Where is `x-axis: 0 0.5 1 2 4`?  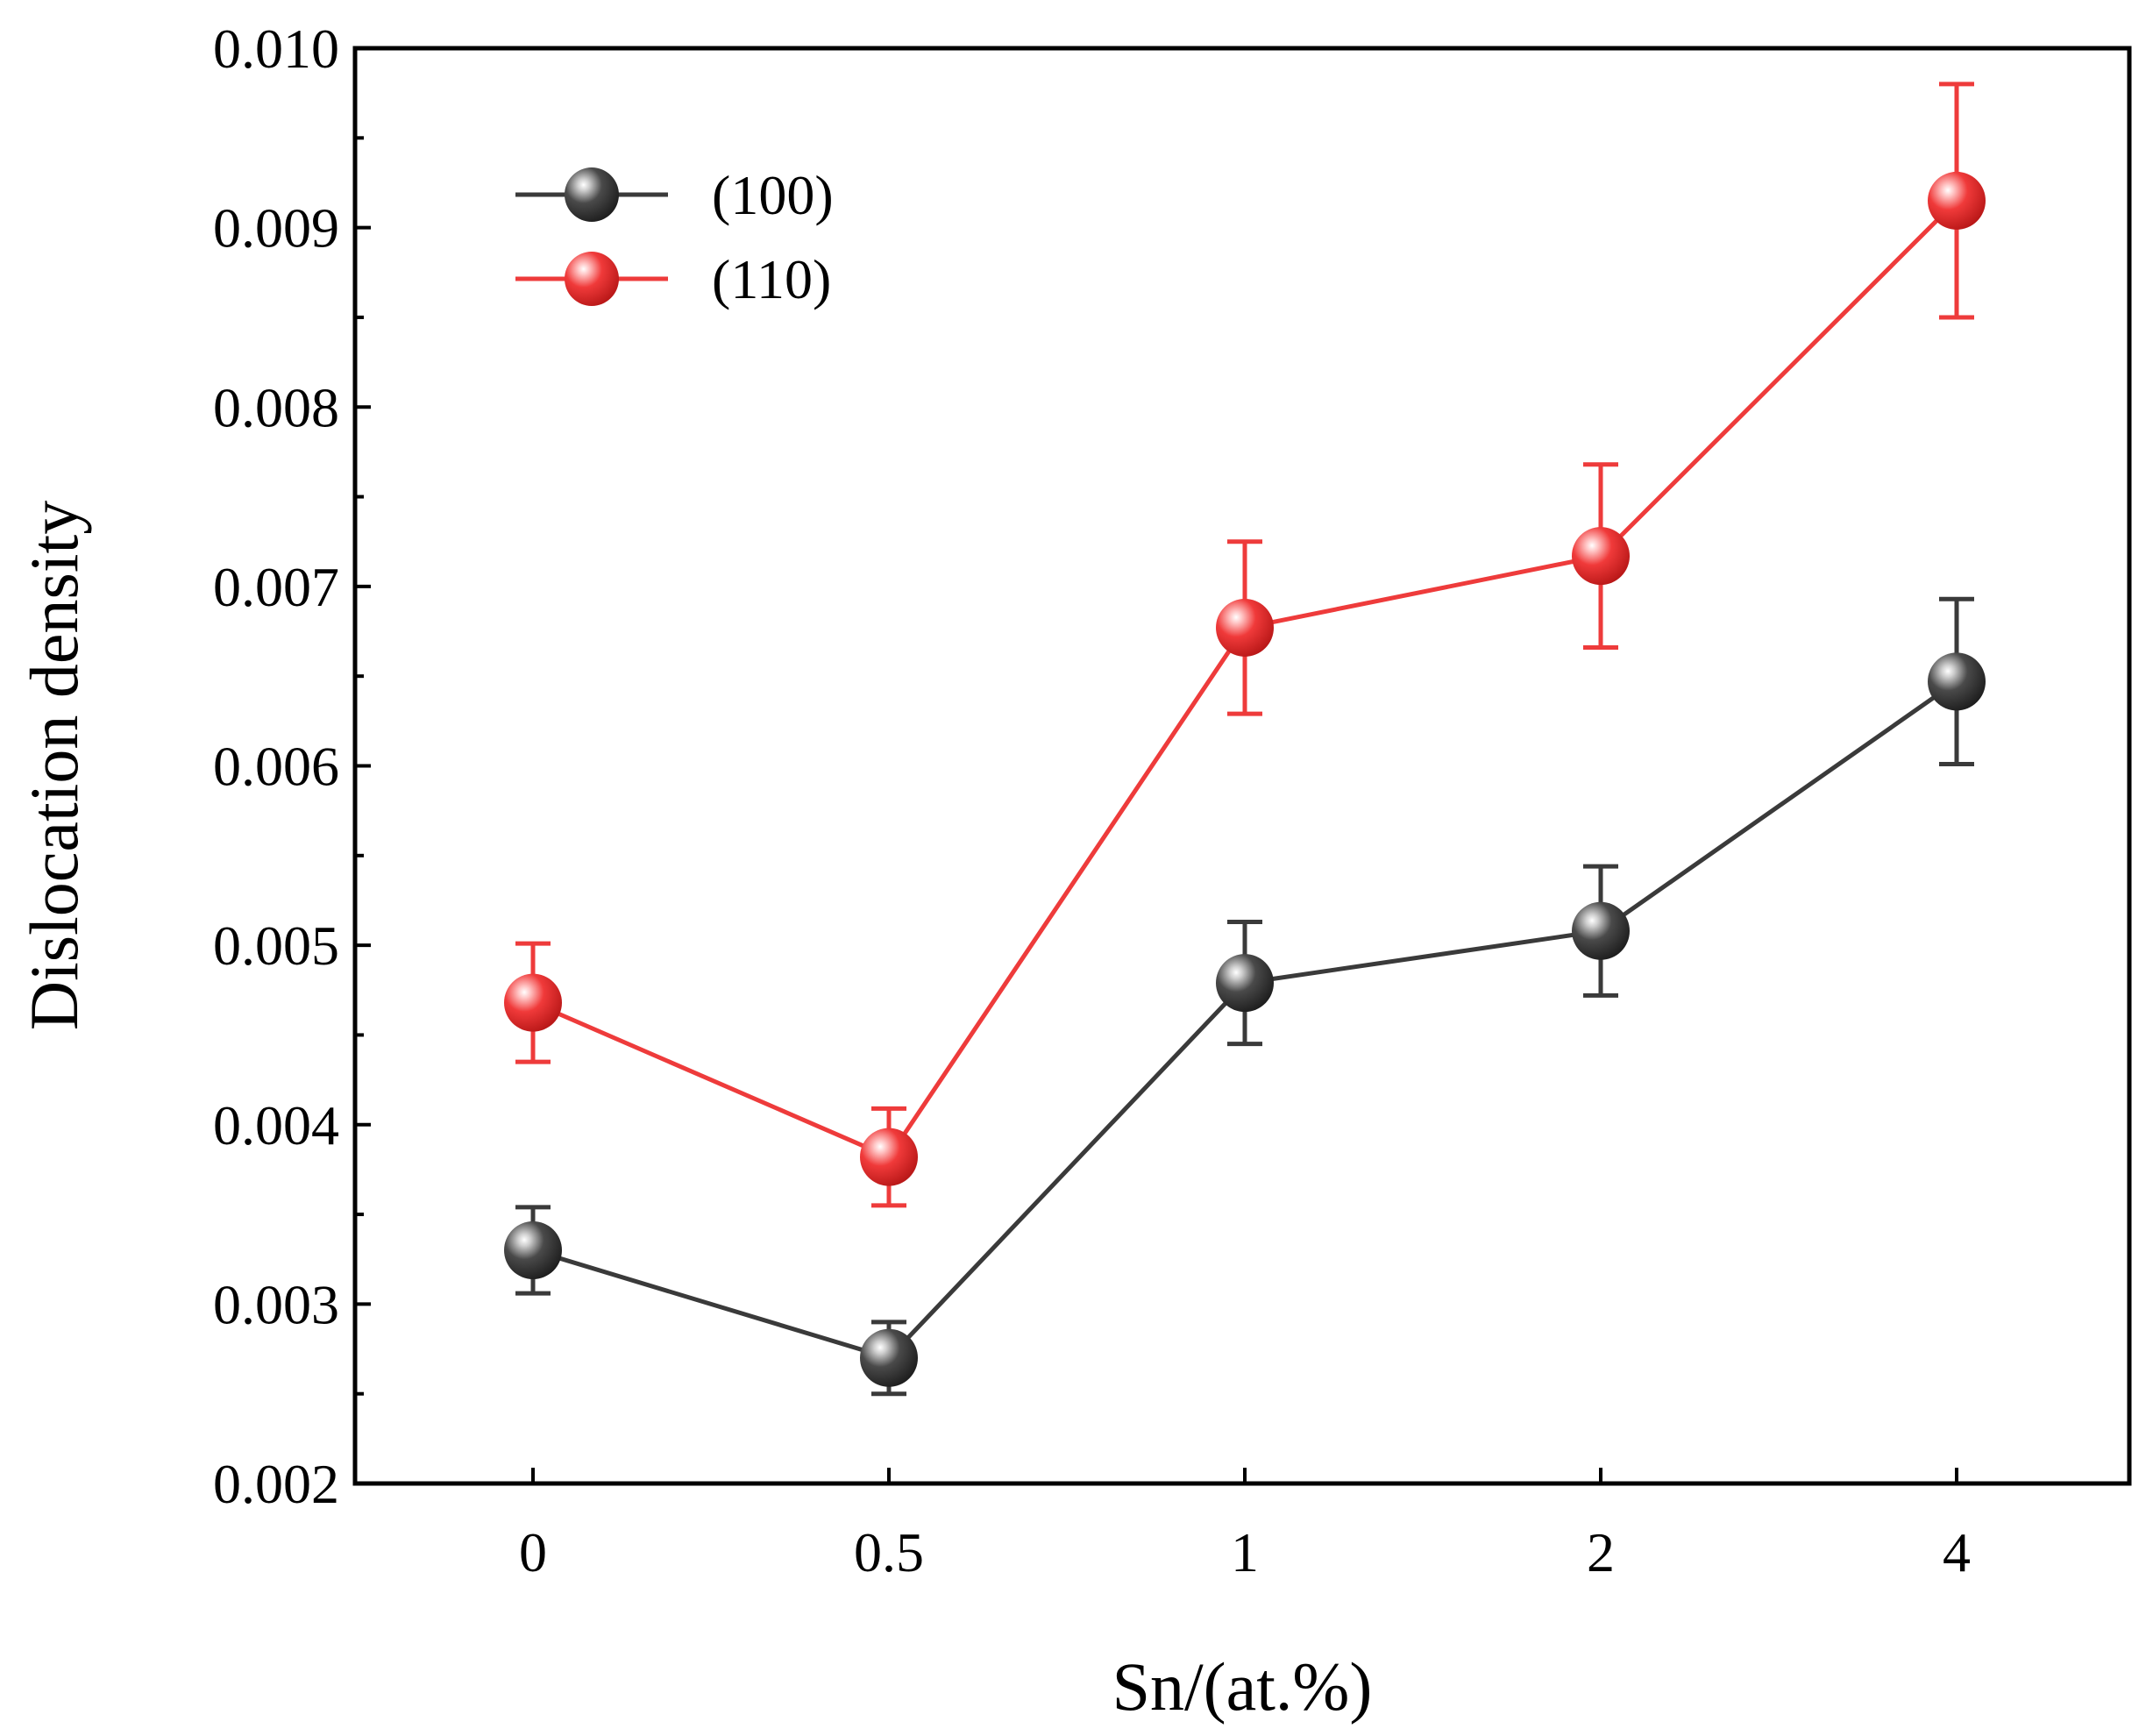 x-axis: 0 0.5 1 2 4 is located at coordinates (1245, 1525).